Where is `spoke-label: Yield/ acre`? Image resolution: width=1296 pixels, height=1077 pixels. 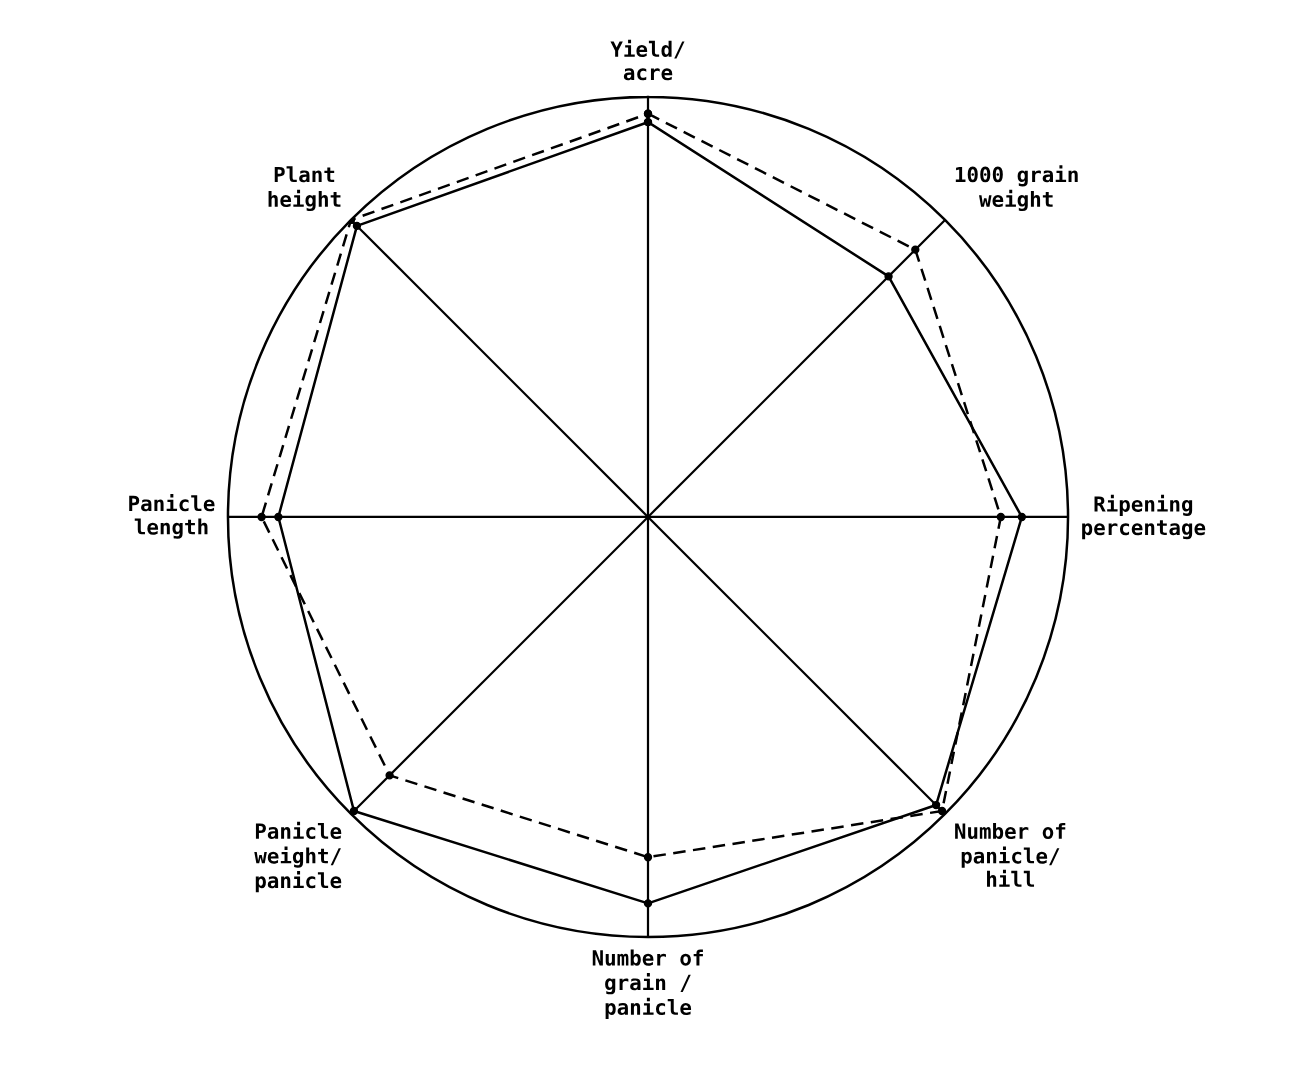
spoke-label: Yield/ acre is located at coordinates (647, 60).